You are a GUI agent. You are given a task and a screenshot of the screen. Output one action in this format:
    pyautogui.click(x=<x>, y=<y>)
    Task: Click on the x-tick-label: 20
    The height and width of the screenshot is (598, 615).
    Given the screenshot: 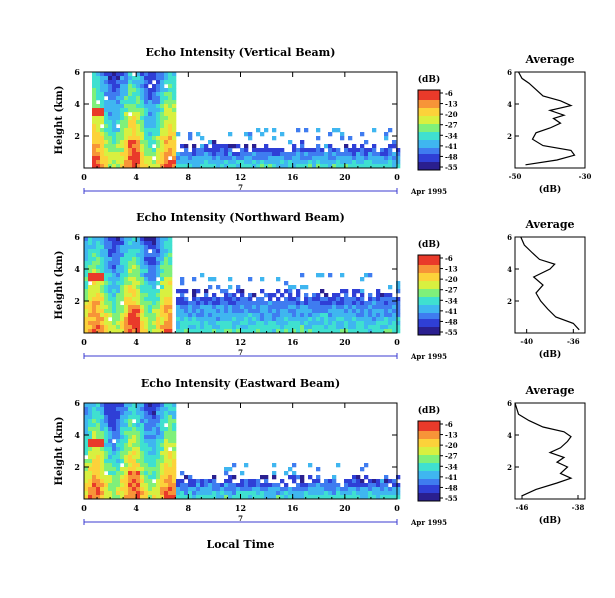 What is the action you would take?
    pyautogui.click(x=345, y=508)
    